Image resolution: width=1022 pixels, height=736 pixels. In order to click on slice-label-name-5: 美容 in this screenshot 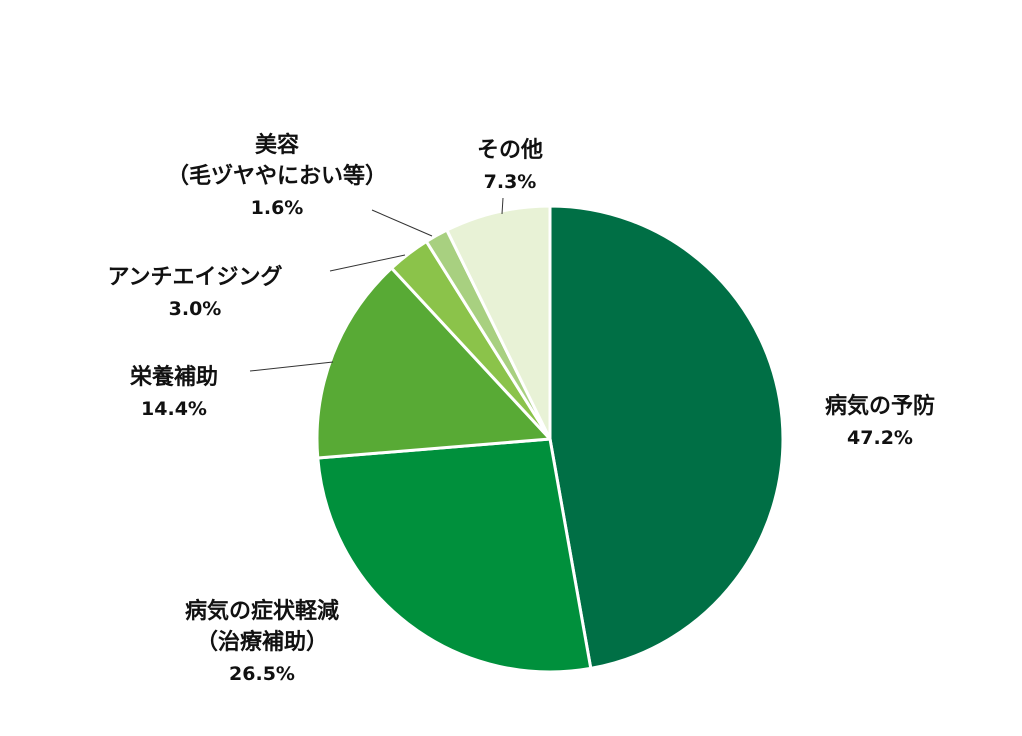, I will do `click(277, 145)`.